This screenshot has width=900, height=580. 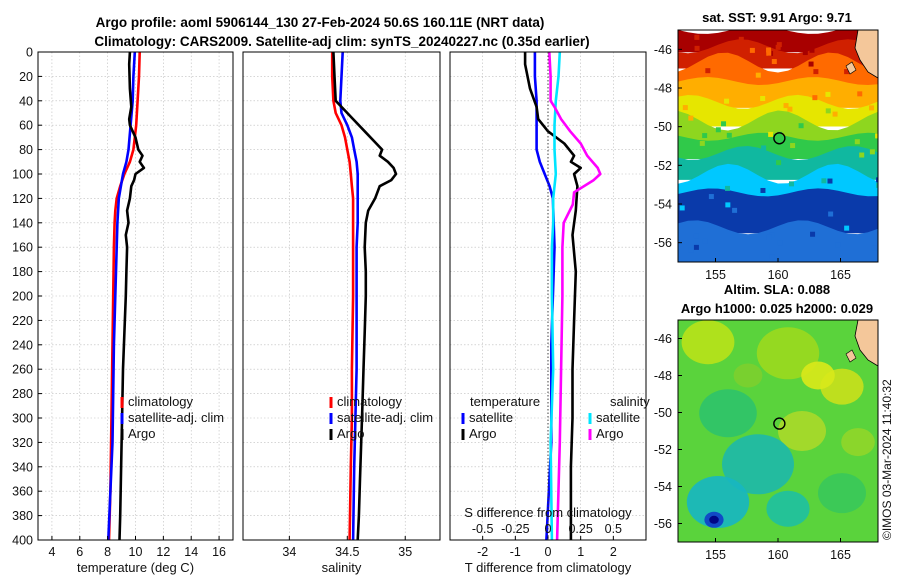 I want to click on x-tick-label: 6, so click(x=79, y=552).